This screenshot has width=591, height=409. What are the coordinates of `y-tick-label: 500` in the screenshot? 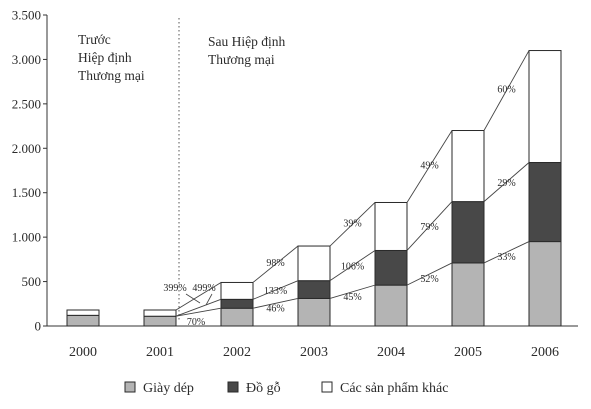 It's located at (32, 281).